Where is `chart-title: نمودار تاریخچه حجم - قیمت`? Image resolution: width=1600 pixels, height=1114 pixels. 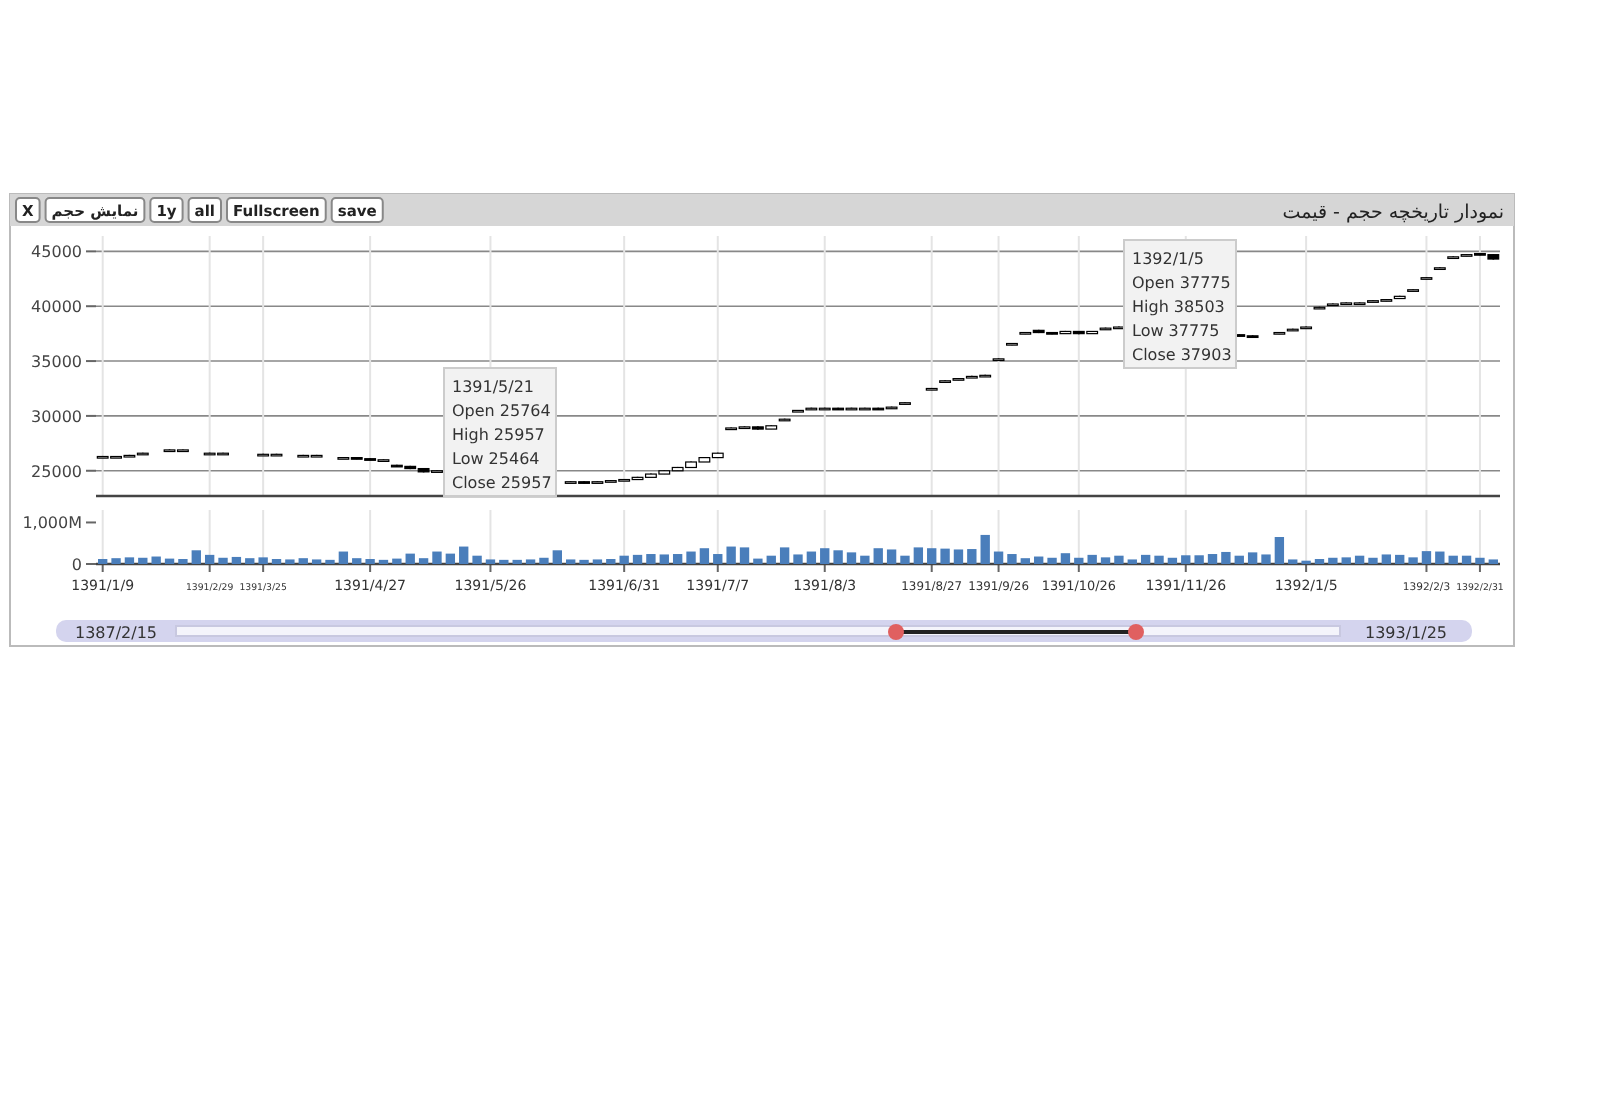
chart-title: نمودار تاریخچه حجم - قیمت is located at coordinates (1393, 213).